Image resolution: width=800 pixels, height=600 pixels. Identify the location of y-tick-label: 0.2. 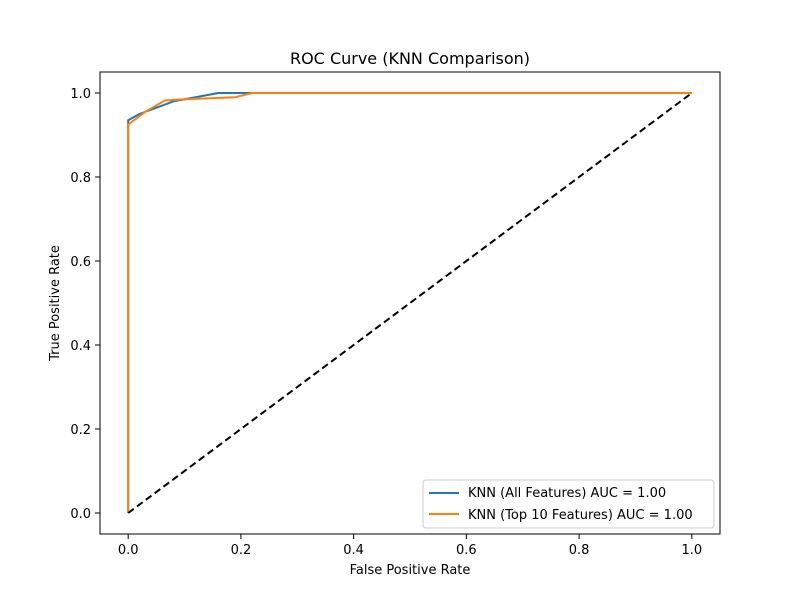
(80, 430).